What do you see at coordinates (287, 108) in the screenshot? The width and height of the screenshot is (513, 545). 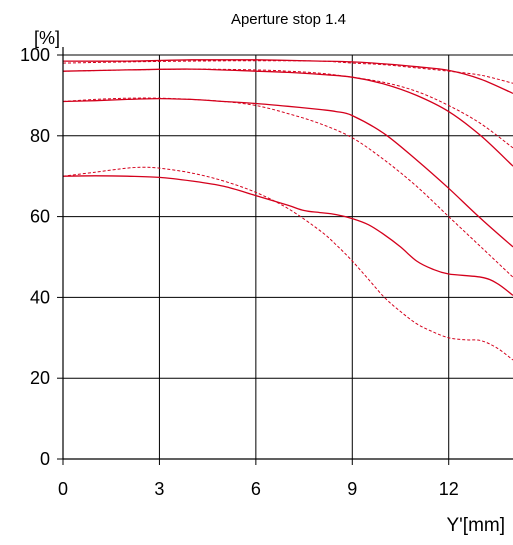 I see `series-line-4-dashed` at bounding box center [287, 108].